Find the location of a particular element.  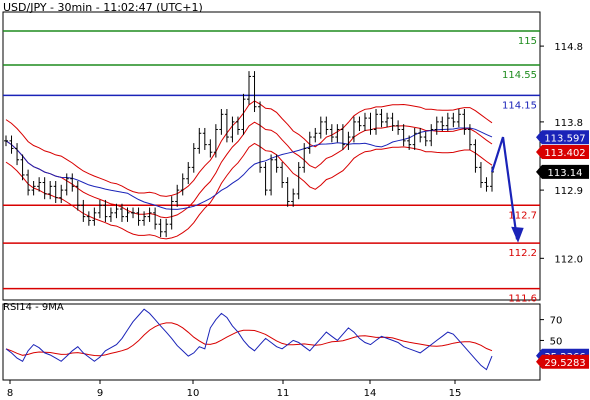

price-y-tick-label: 114.8 is located at coordinates (568, 47).